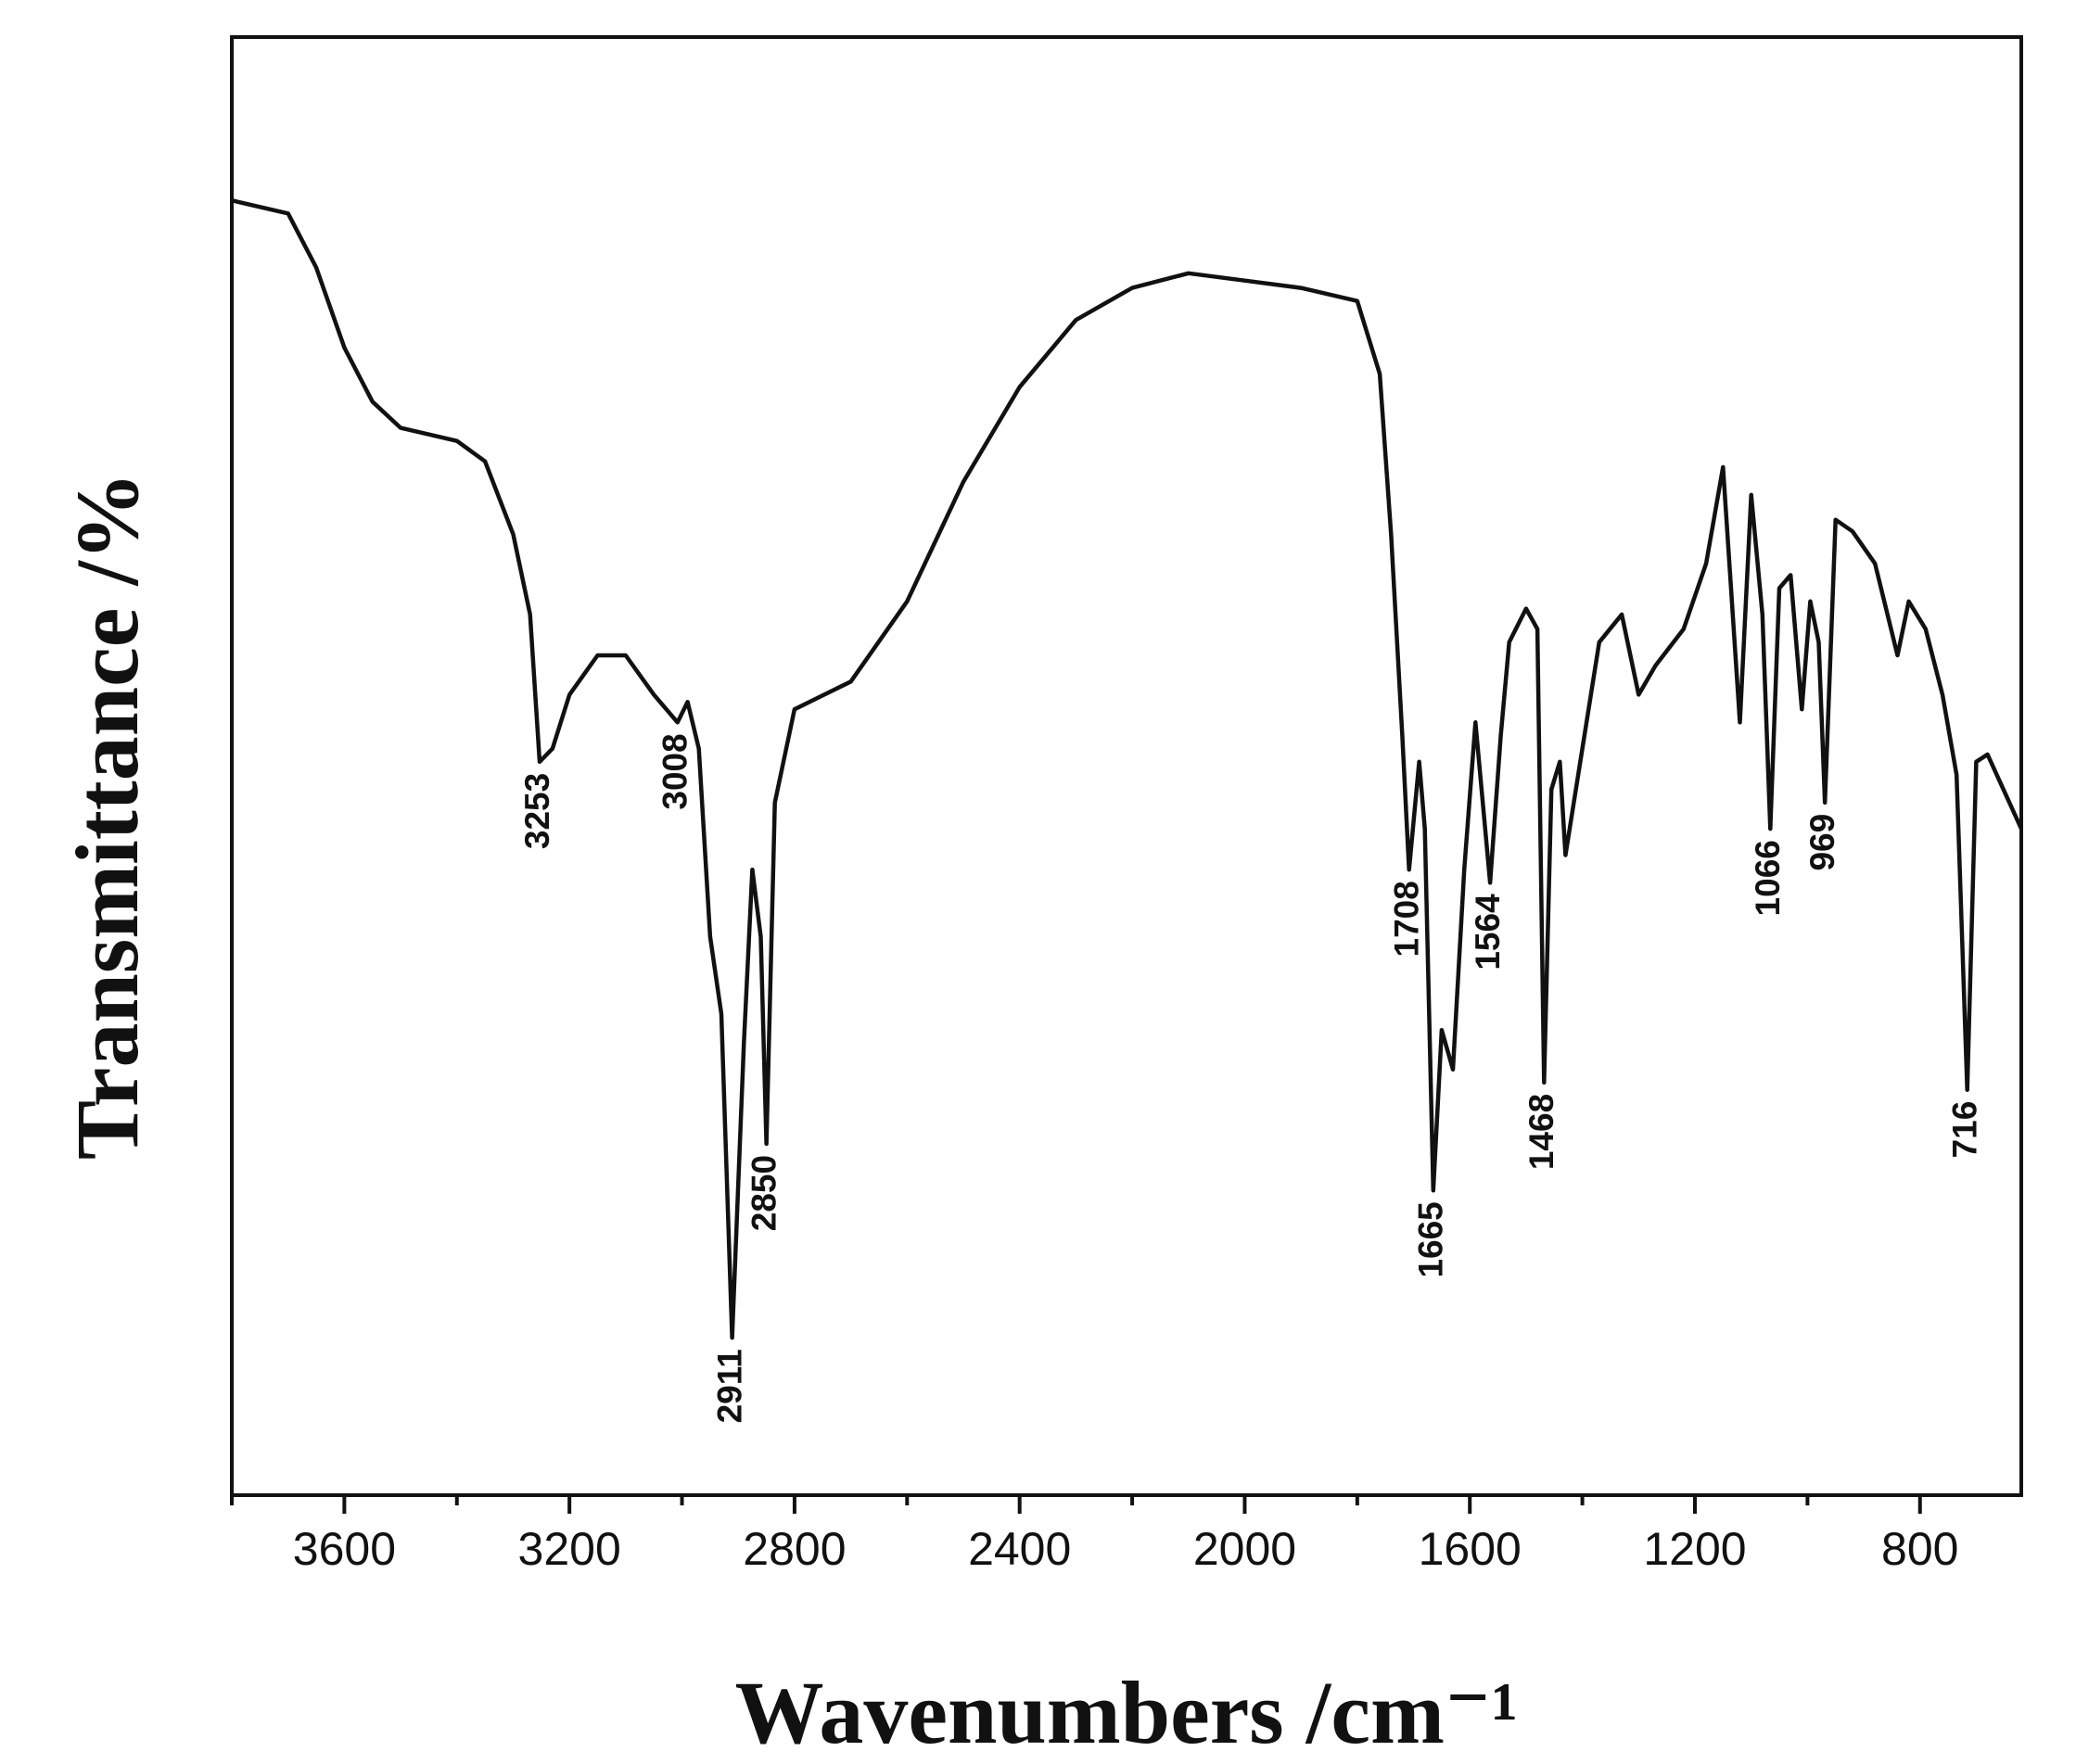  Describe the element at coordinates (107, 816) in the screenshot. I see `y-axis-title: Transmittance /%` at that location.